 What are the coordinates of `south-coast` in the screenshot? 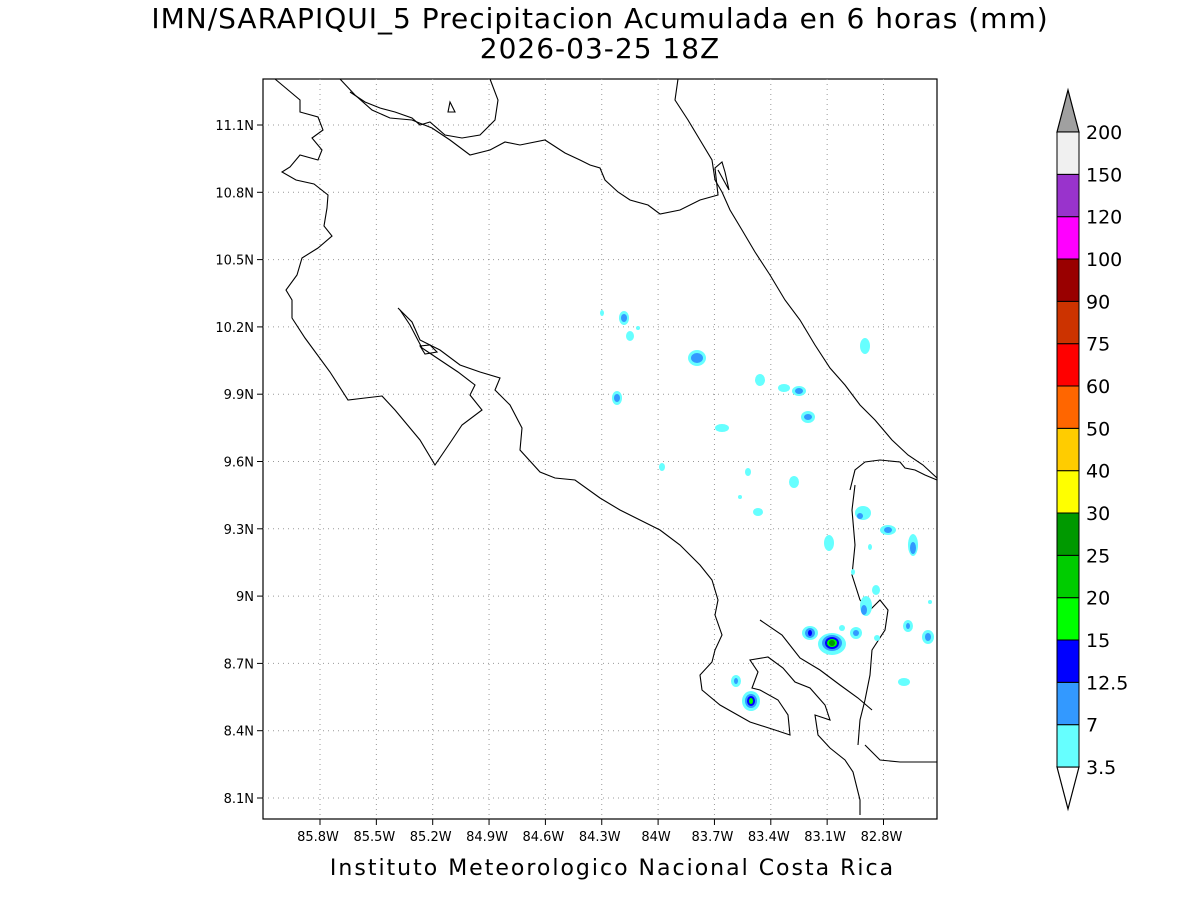 It's located at (900, 753).